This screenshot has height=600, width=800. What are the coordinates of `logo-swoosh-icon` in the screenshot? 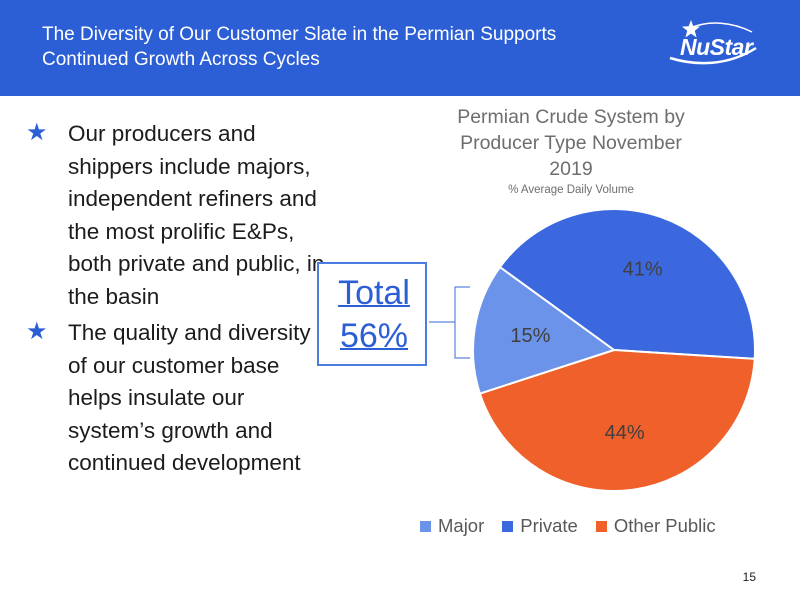 It's located at (713, 43).